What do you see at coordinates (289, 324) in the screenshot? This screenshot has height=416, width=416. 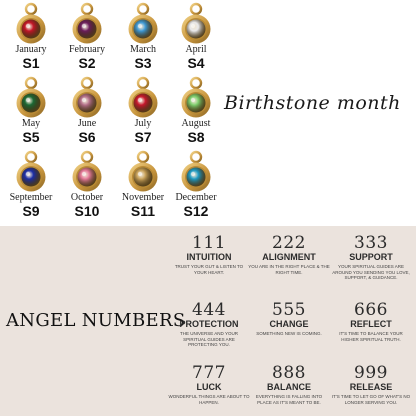 I see `angel-number-name: CHANGE` at bounding box center [289, 324].